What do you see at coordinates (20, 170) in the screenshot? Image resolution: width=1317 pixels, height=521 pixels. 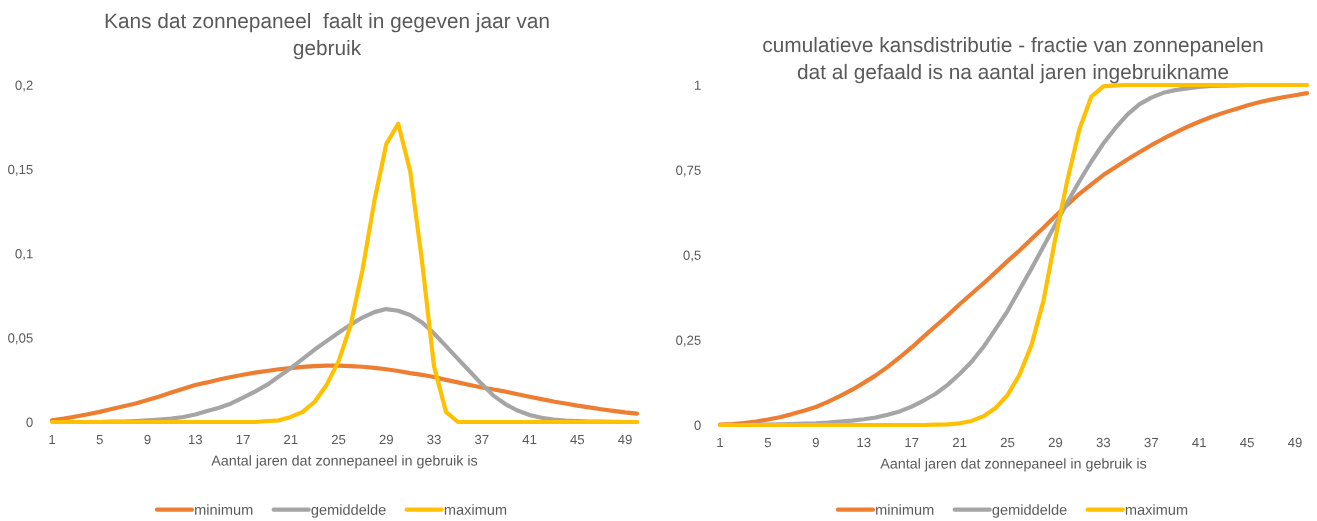 I see `y-tick-label: 0,15` at bounding box center [20, 170].